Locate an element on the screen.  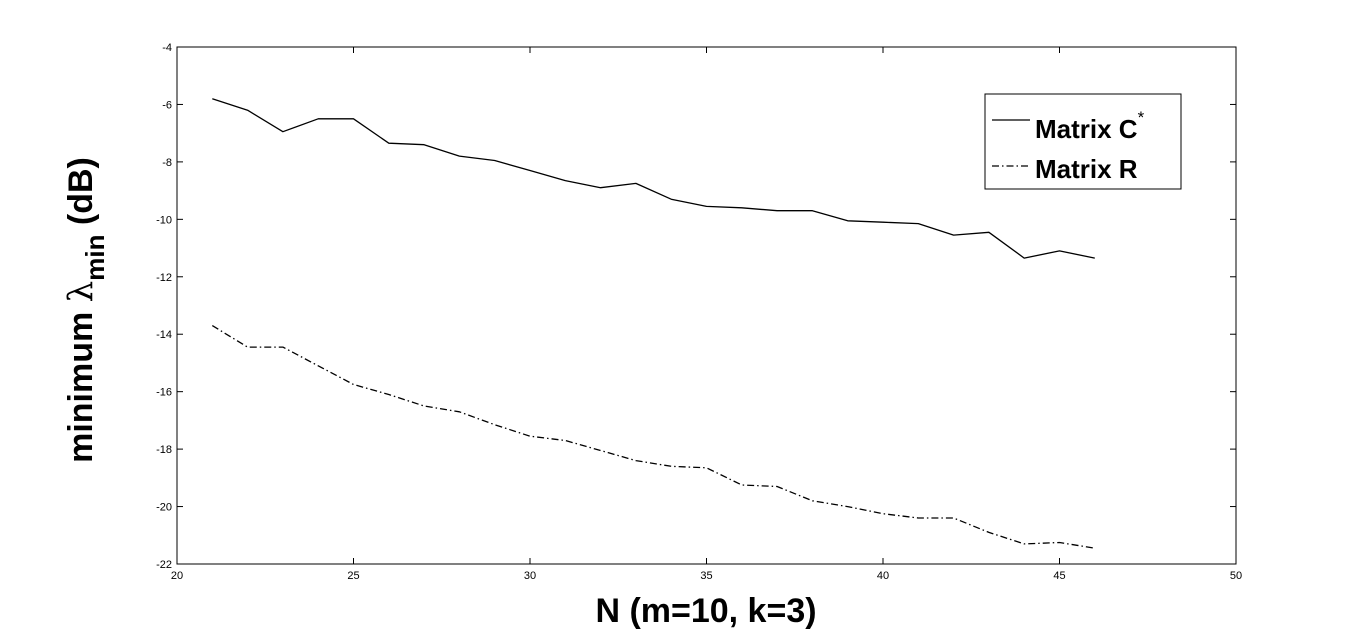
legend-box is located at coordinates (1083, 141).